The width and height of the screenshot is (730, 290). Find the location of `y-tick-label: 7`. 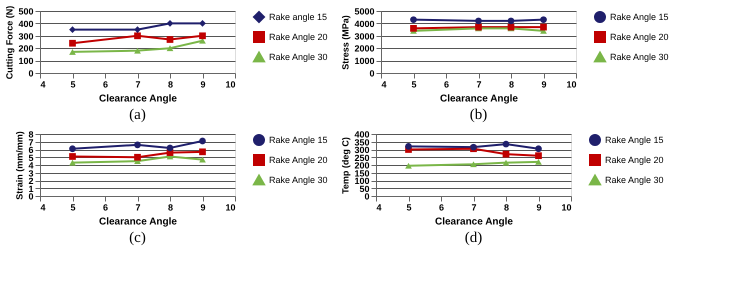

y-tick-label: 7 is located at coordinates (31, 142).